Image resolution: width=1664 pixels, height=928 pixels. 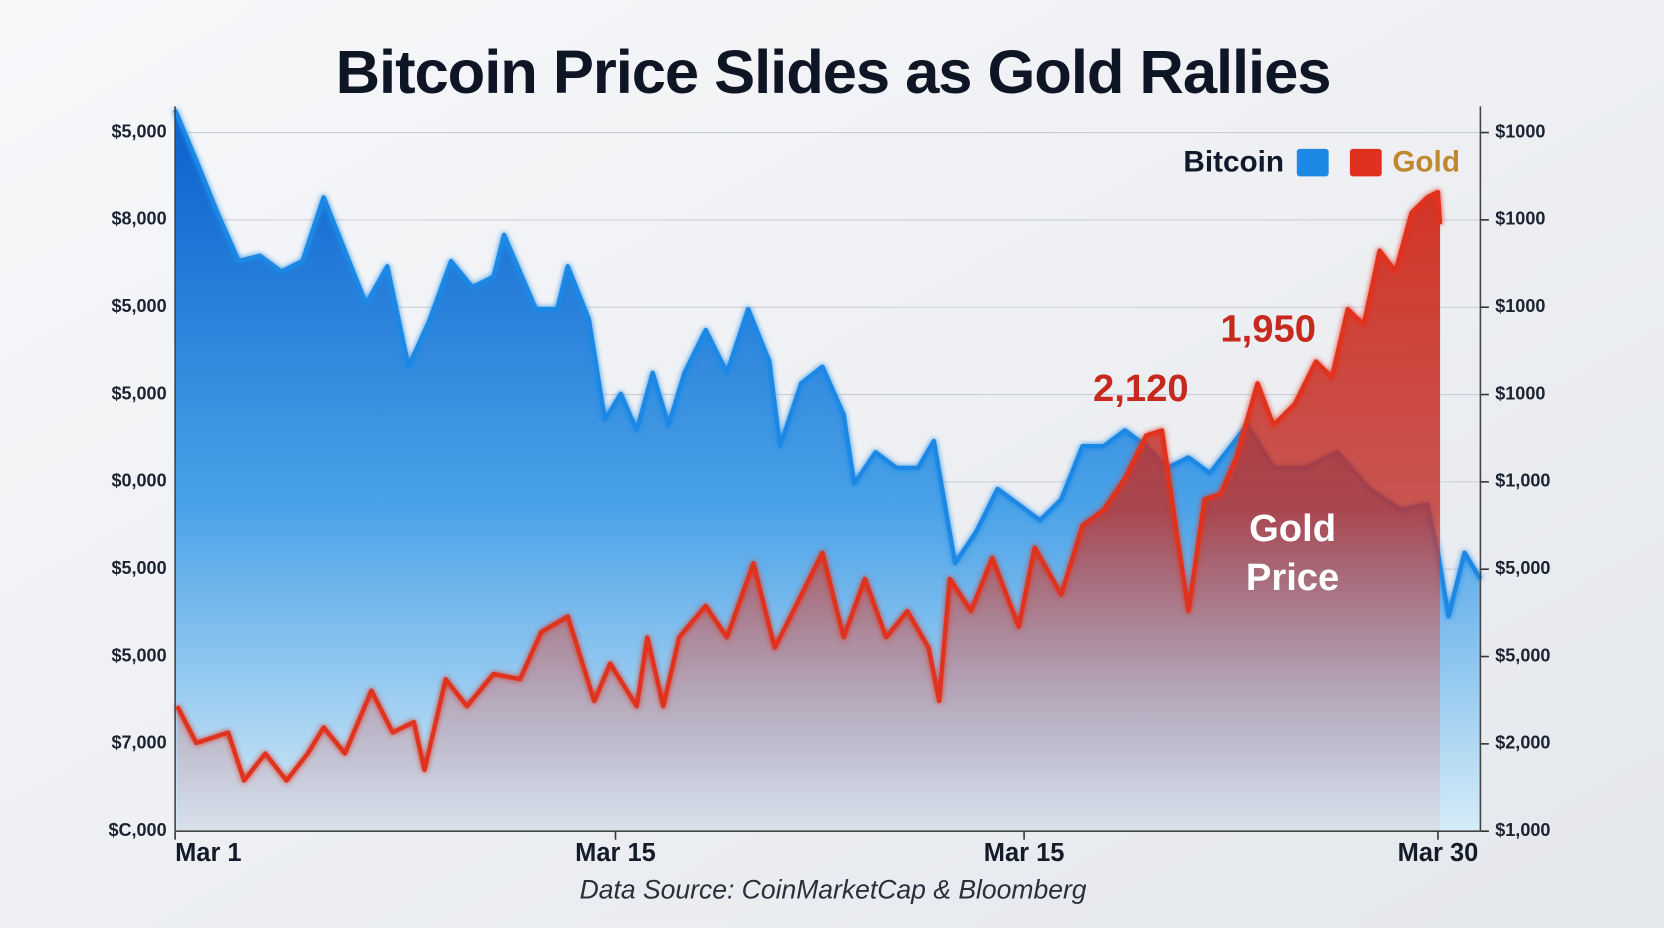 What do you see at coordinates (138, 481) in the screenshot?
I see `y-tick-label: $0,000` at bounding box center [138, 481].